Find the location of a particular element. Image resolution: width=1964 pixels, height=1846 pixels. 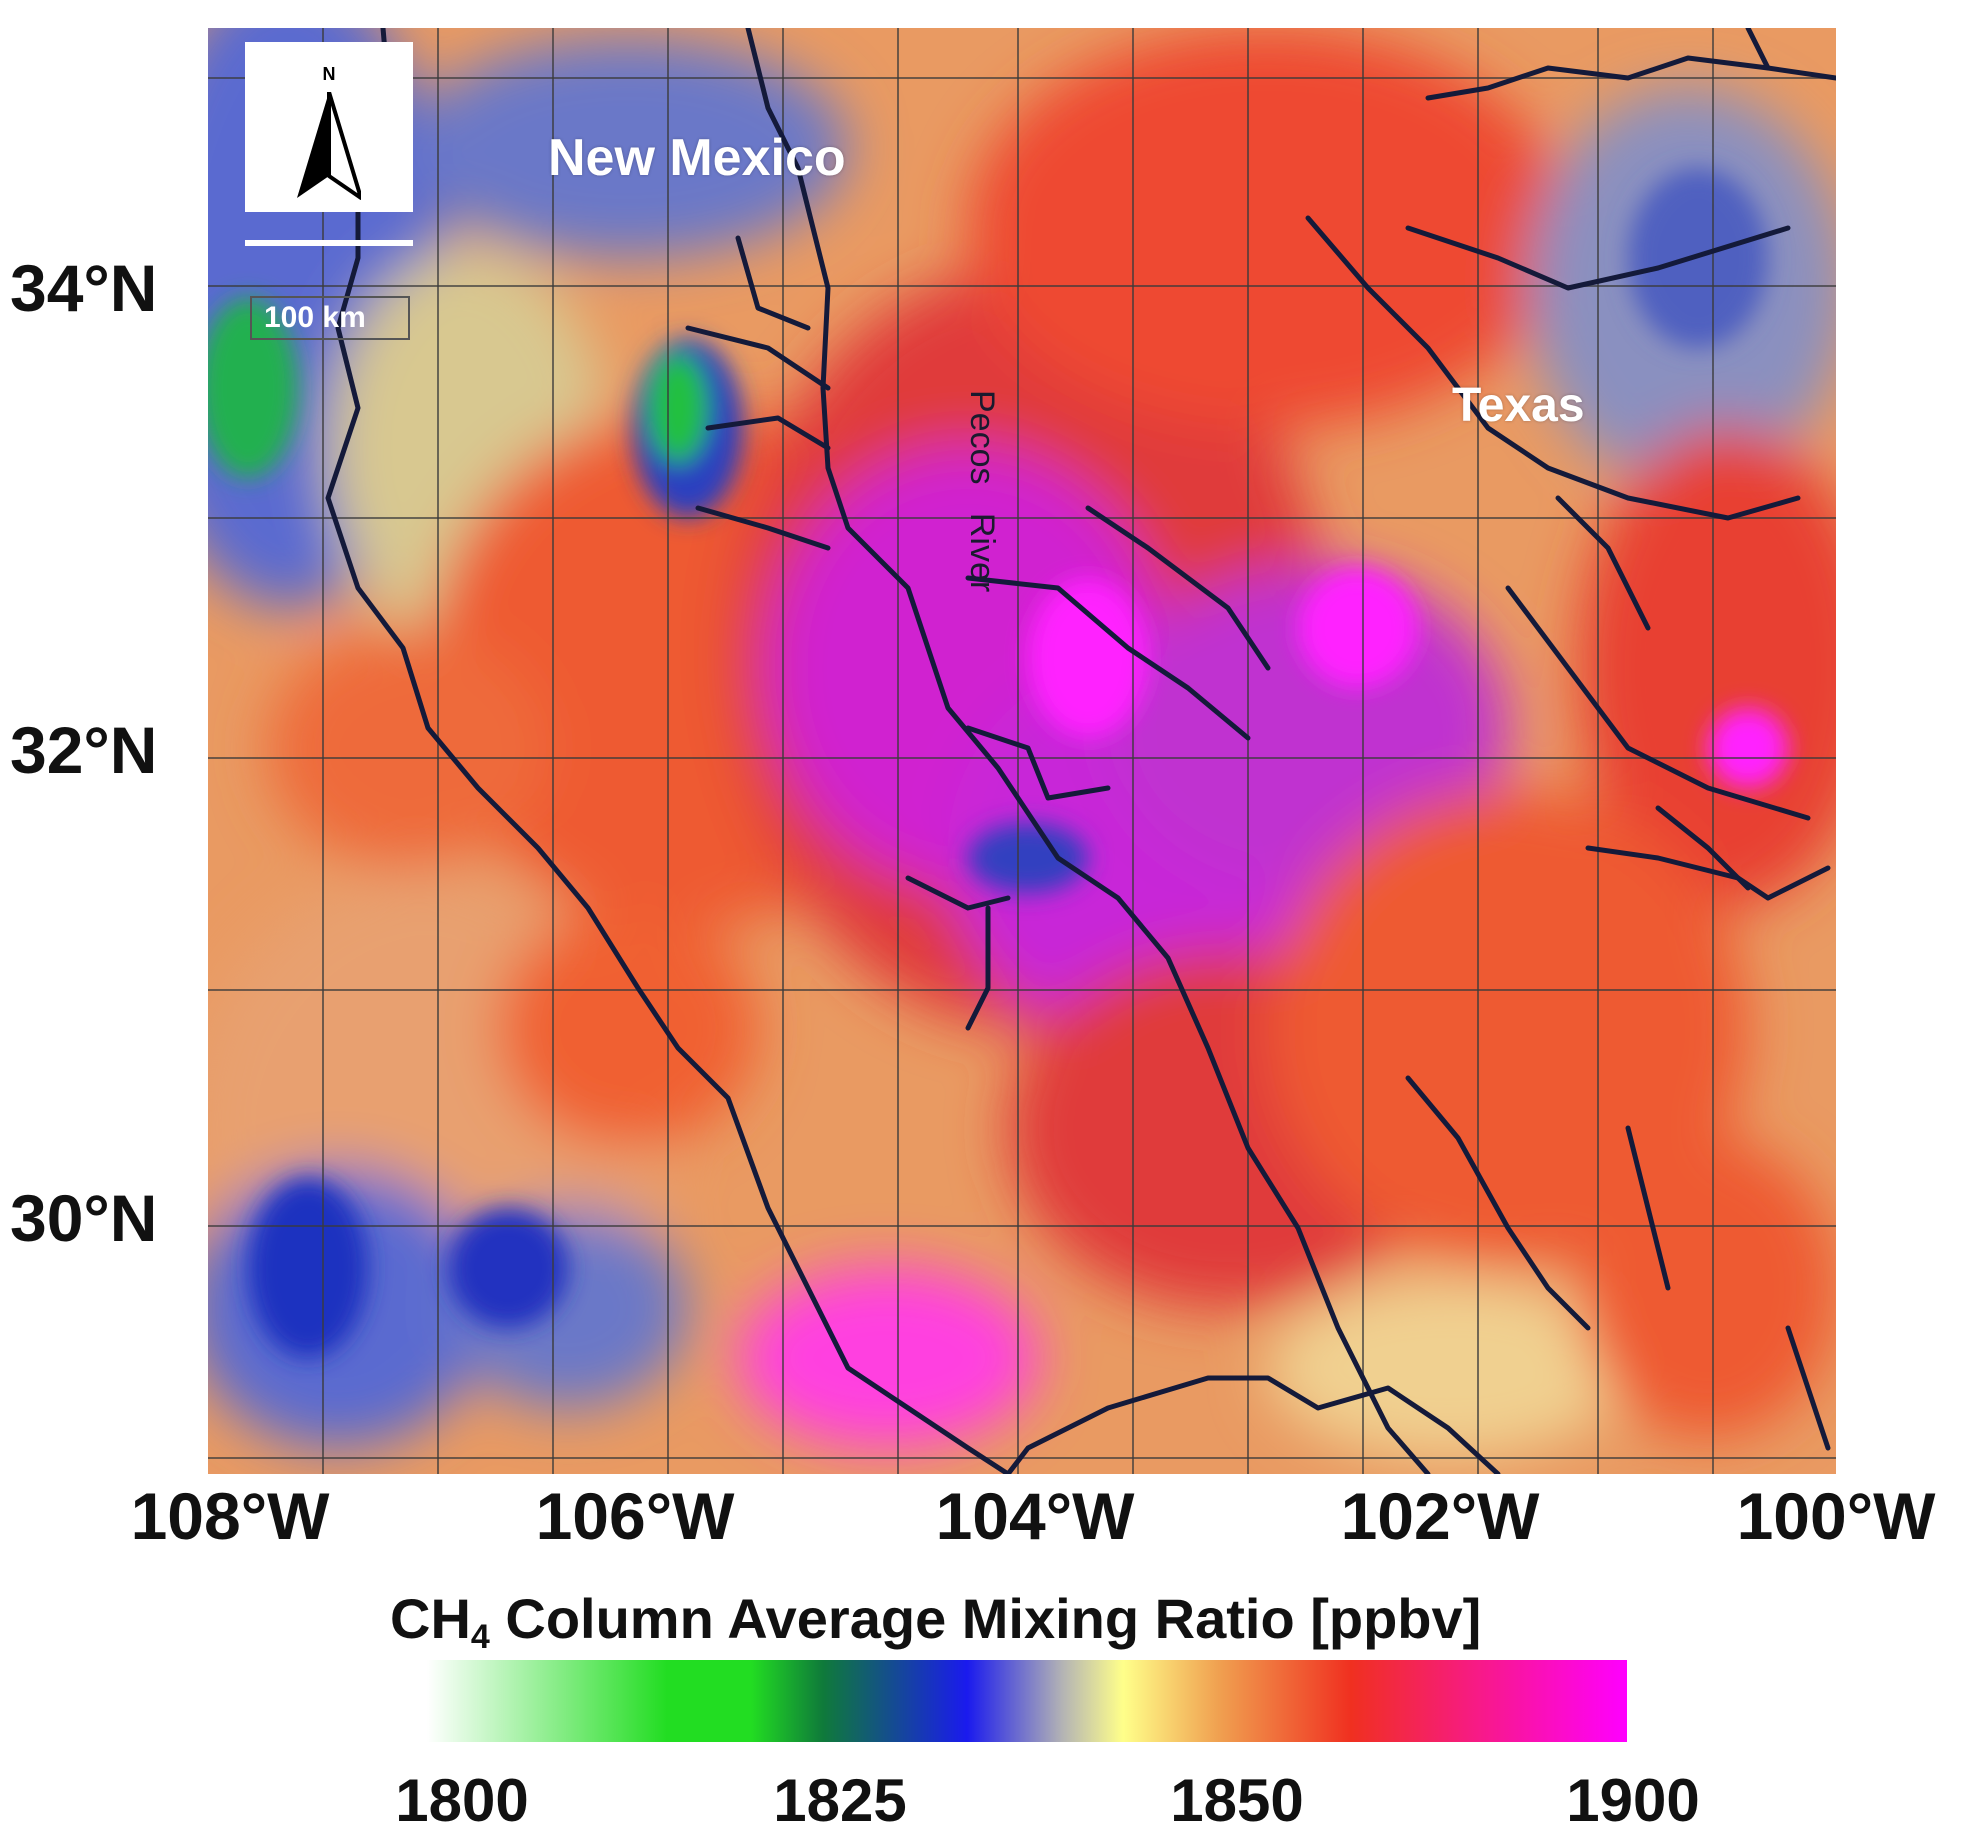

pecos-word: Pecos is located at coordinates (982, 437).